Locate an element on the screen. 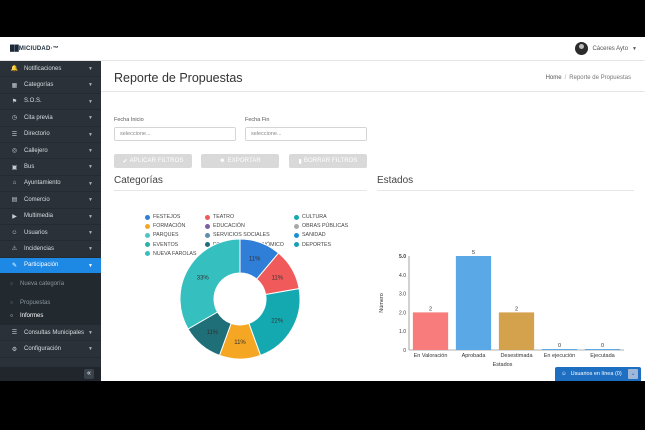 The width and height of the screenshot is (645, 430). sidebar-item-cita-previa: ◷ Cita previa ▼ is located at coordinates (50, 118).